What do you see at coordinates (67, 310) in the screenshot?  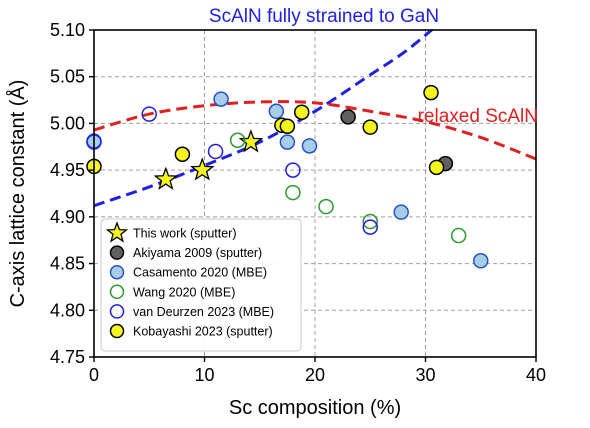 I see `y-tick-label: 4.80` at bounding box center [67, 310].